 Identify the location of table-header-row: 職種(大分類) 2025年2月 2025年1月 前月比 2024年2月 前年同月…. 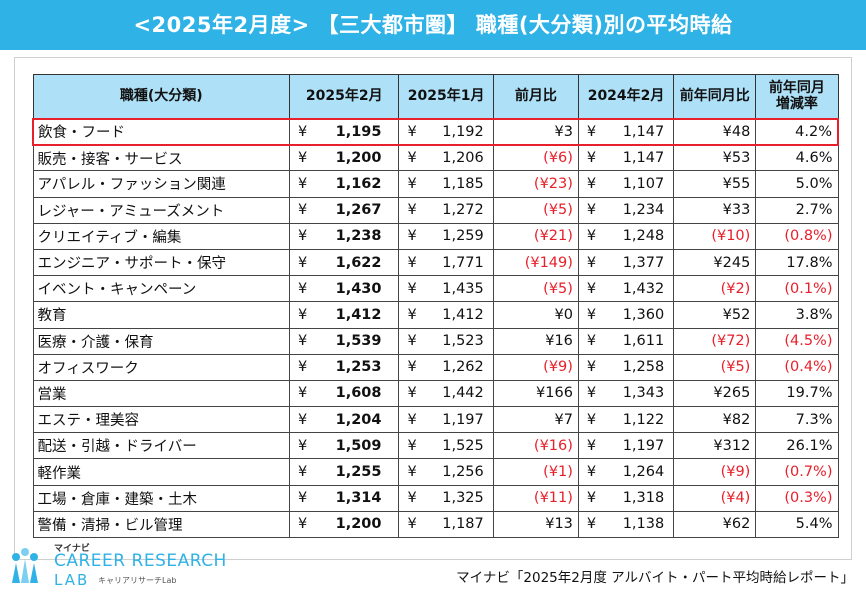
(435, 96).